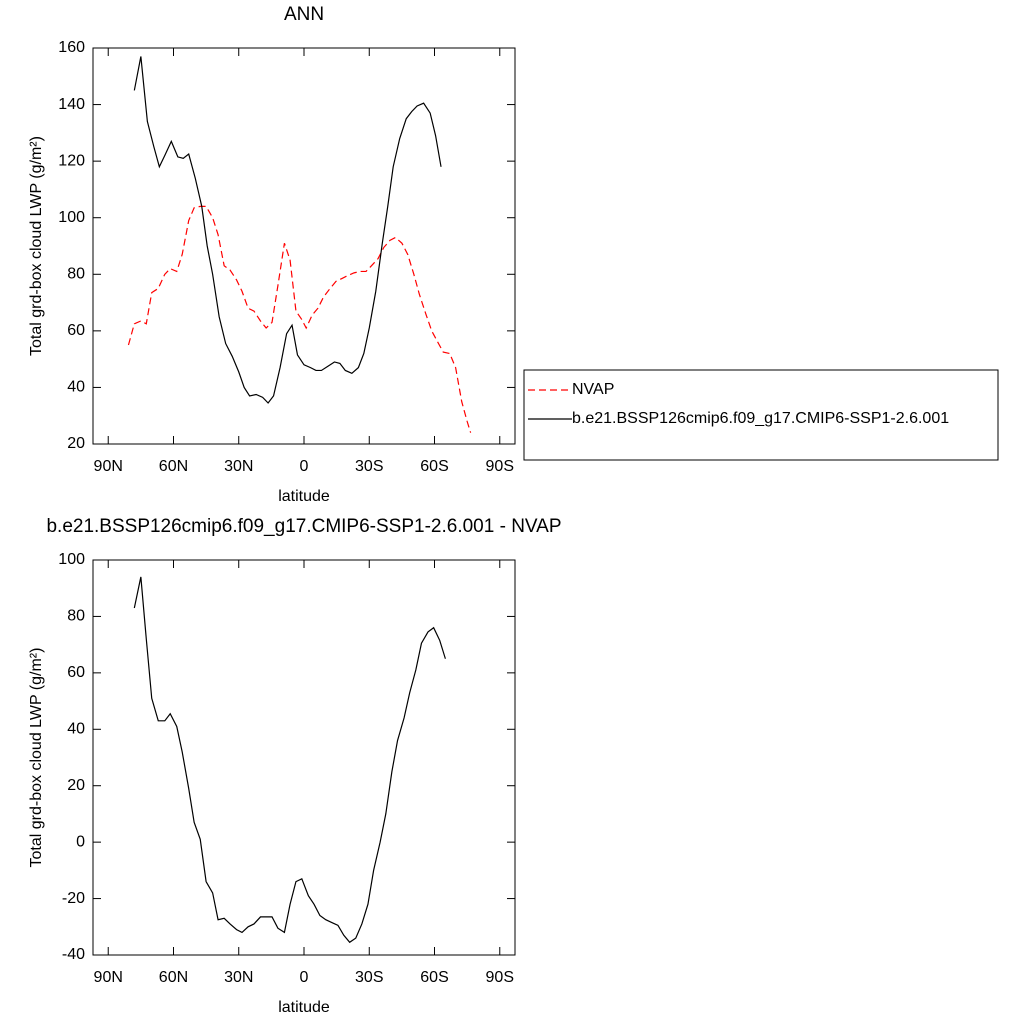 This screenshot has height=1024, width=1024. I want to click on y-tick-label: 160, so click(71, 47).